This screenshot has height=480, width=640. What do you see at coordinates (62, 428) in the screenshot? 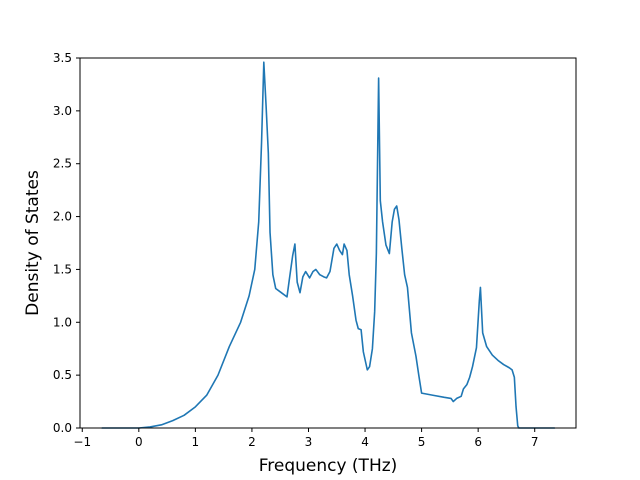
I see `y-tick-label: 0.0` at bounding box center [62, 428].